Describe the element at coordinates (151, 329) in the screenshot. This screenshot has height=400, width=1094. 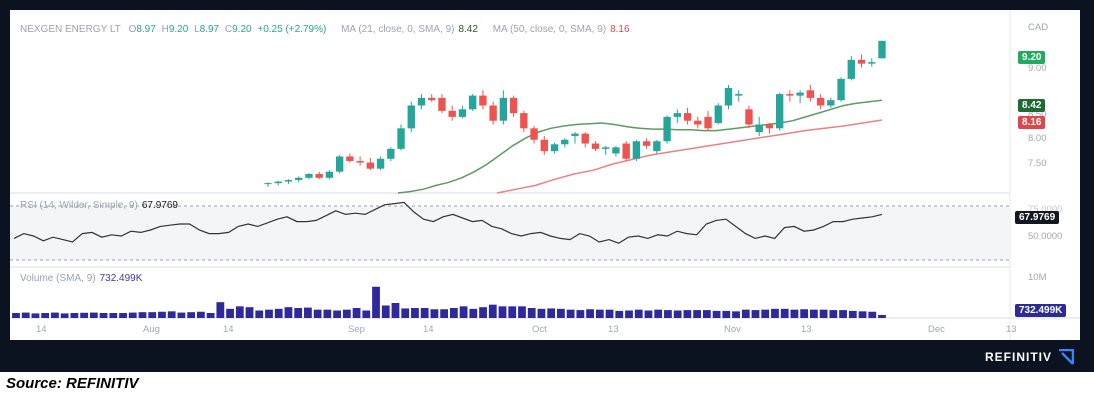
I see `x-label-2: Aug` at that location.